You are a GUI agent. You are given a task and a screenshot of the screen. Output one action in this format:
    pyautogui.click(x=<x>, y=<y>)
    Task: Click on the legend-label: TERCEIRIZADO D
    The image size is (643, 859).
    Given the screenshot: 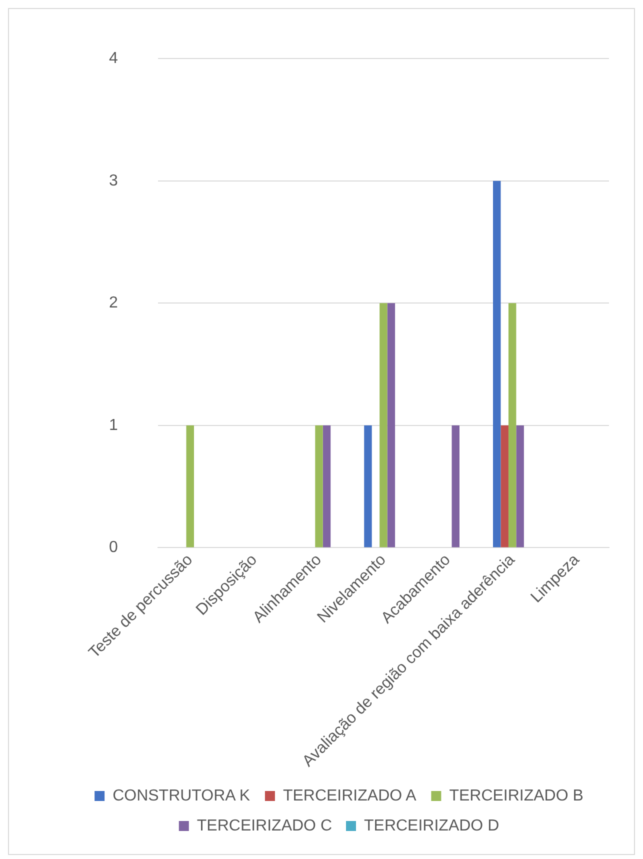 What is the action you would take?
    pyautogui.click(x=432, y=825)
    